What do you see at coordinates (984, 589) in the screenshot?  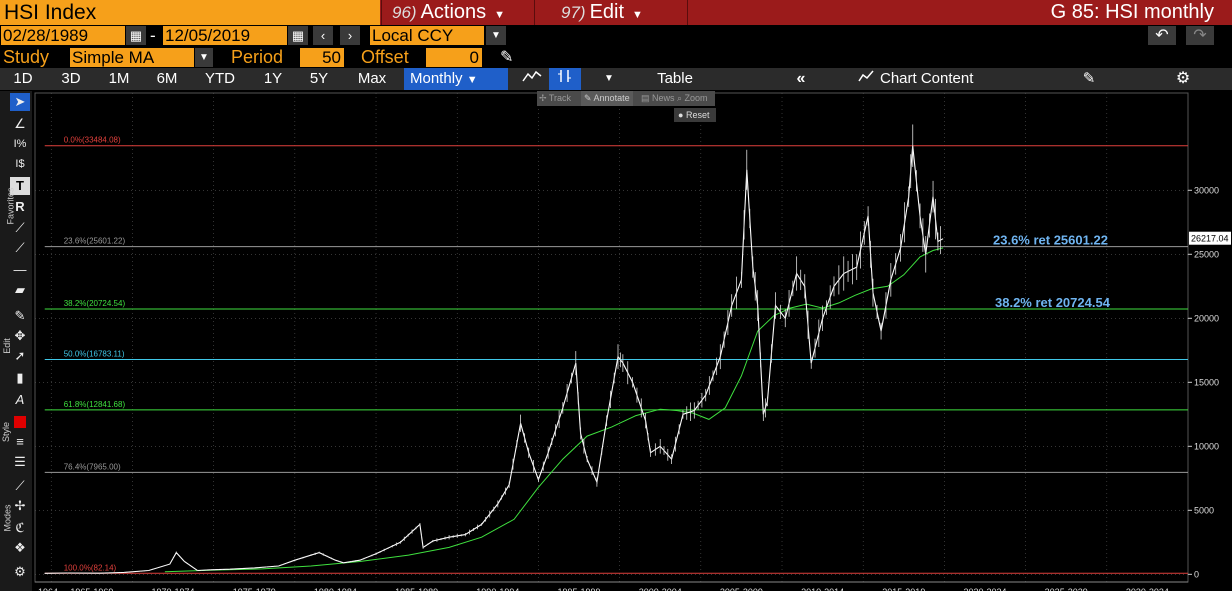 I see `x-tick-label: 2020-2024` at bounding box center [984, 589].